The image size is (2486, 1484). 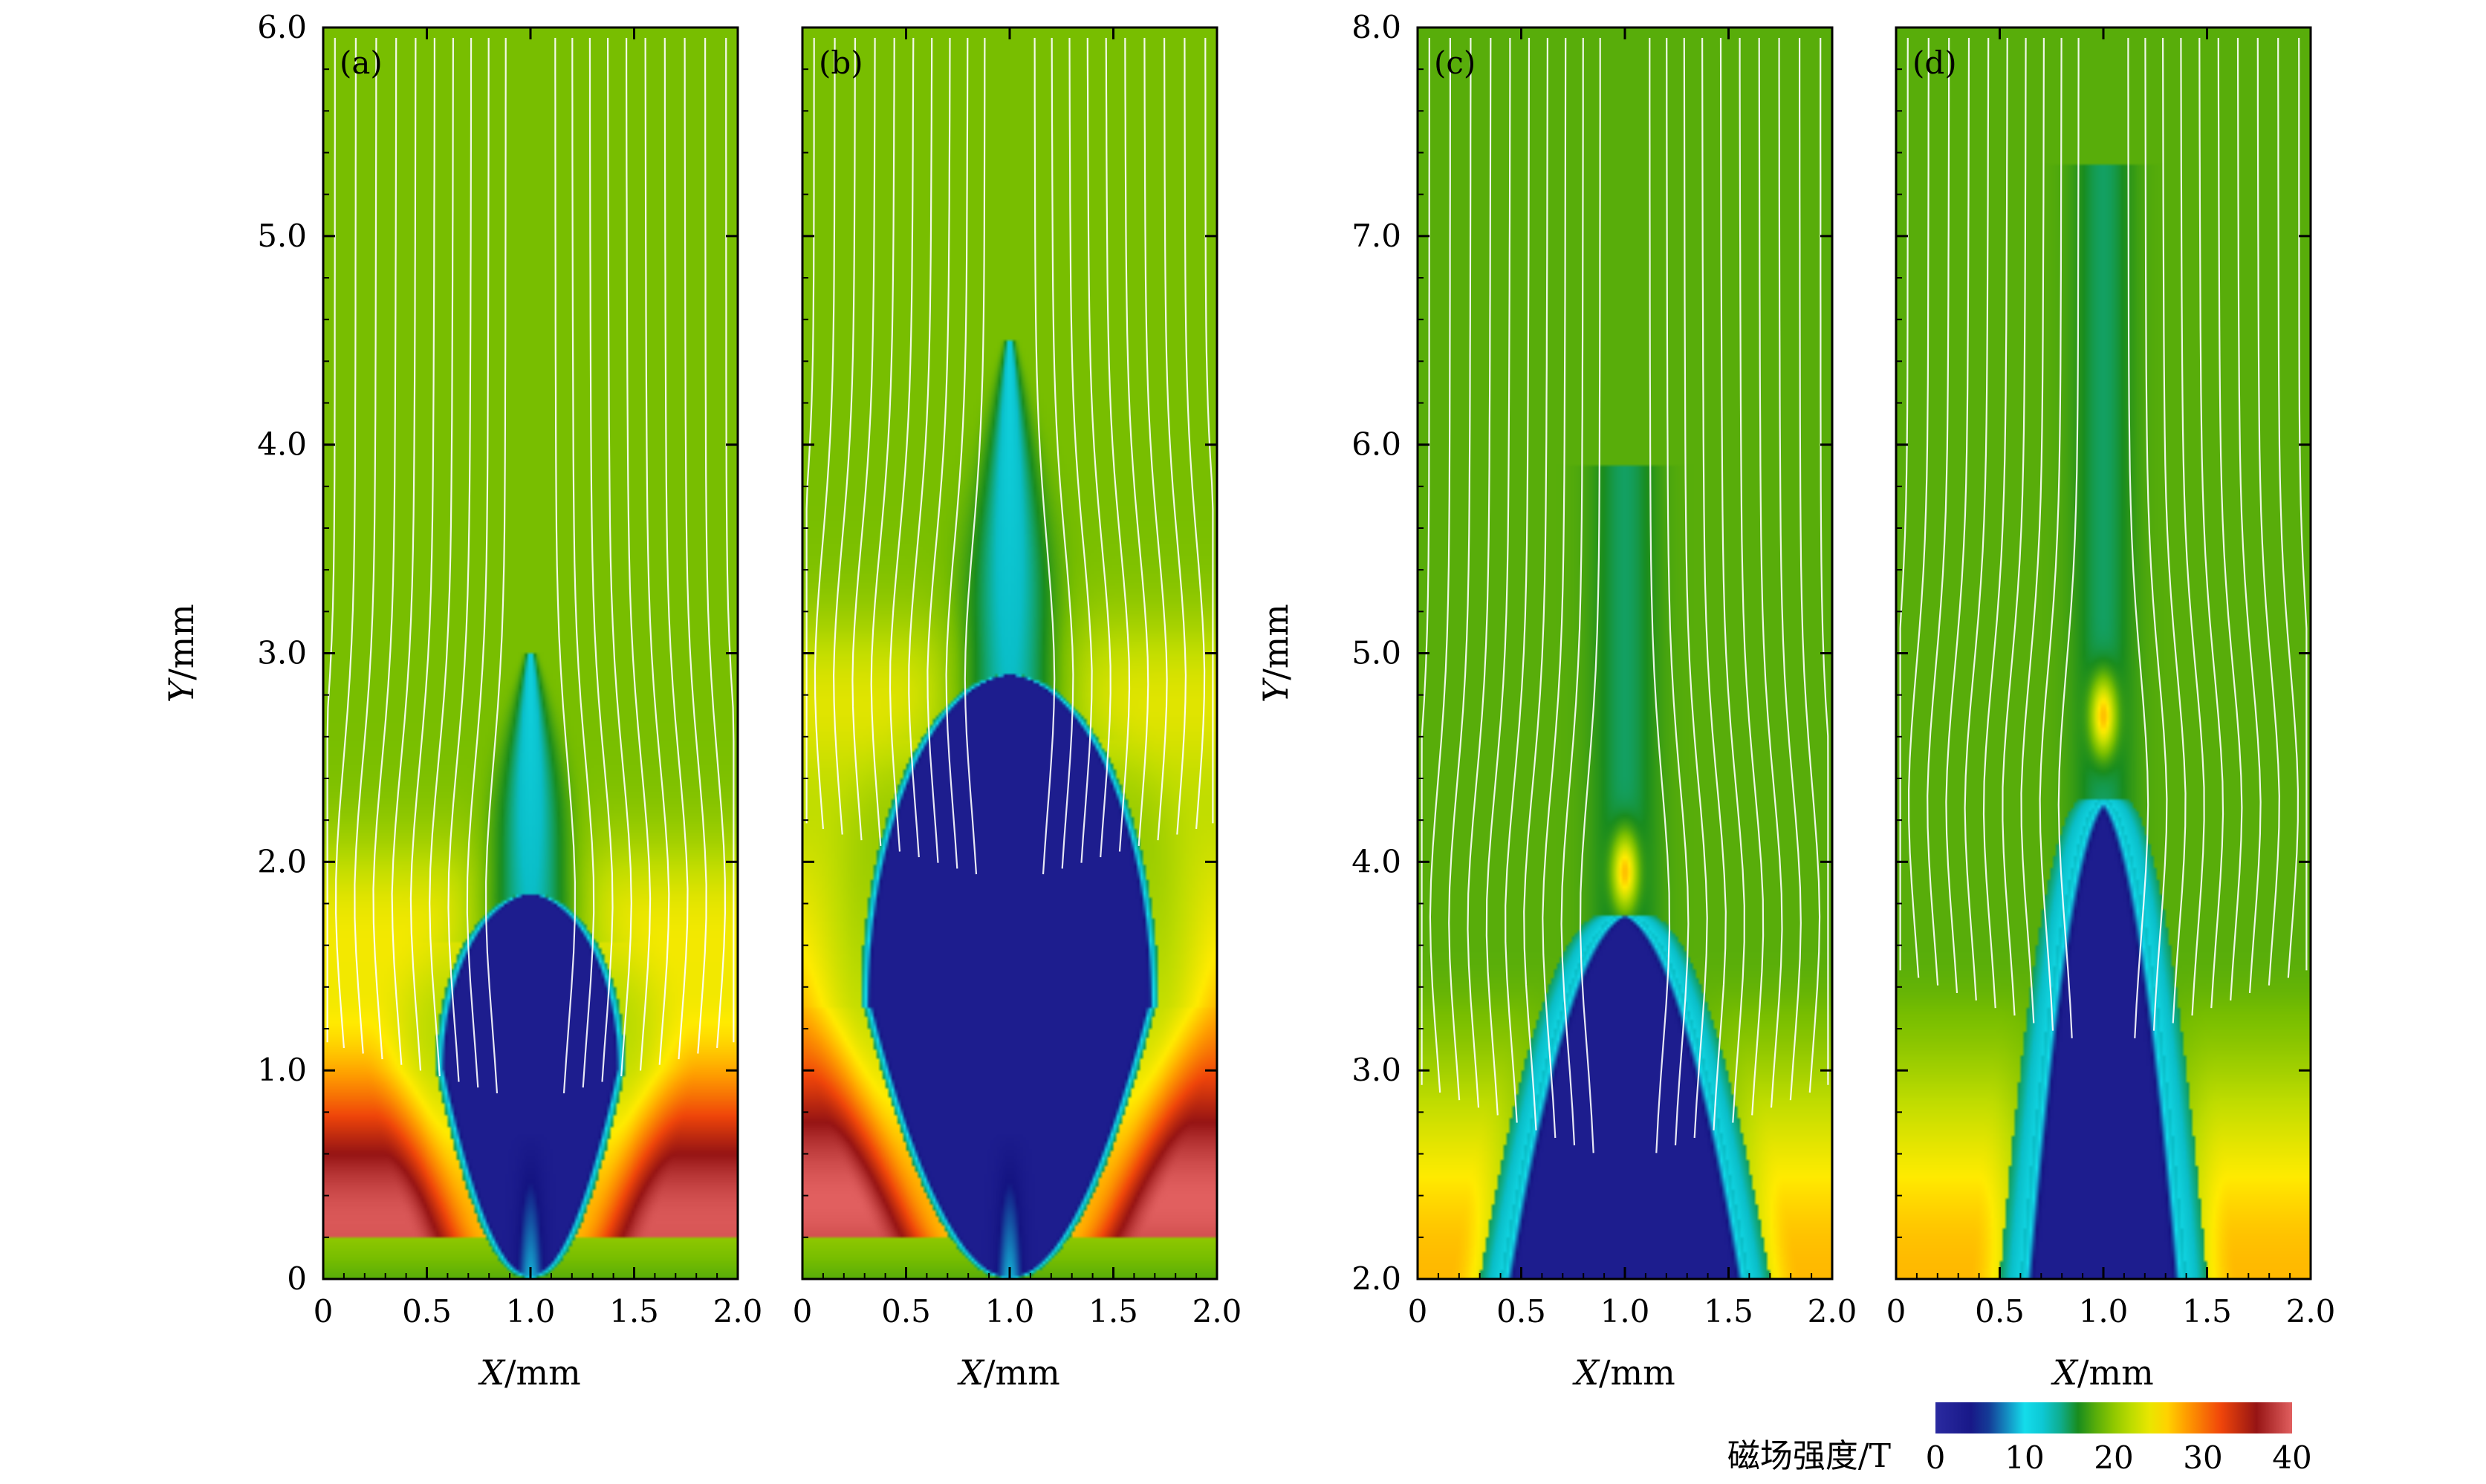 I want to click on x-axis-label: X/mm, so click(x=530, y=1373).